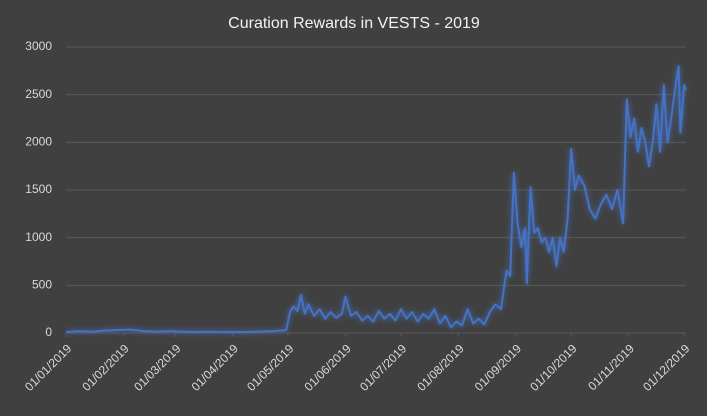 The height and width of the screenshot is (416, 707). I want to click on chart-title: Curation Rewards in VESTS - 2019, so click(354, 23).